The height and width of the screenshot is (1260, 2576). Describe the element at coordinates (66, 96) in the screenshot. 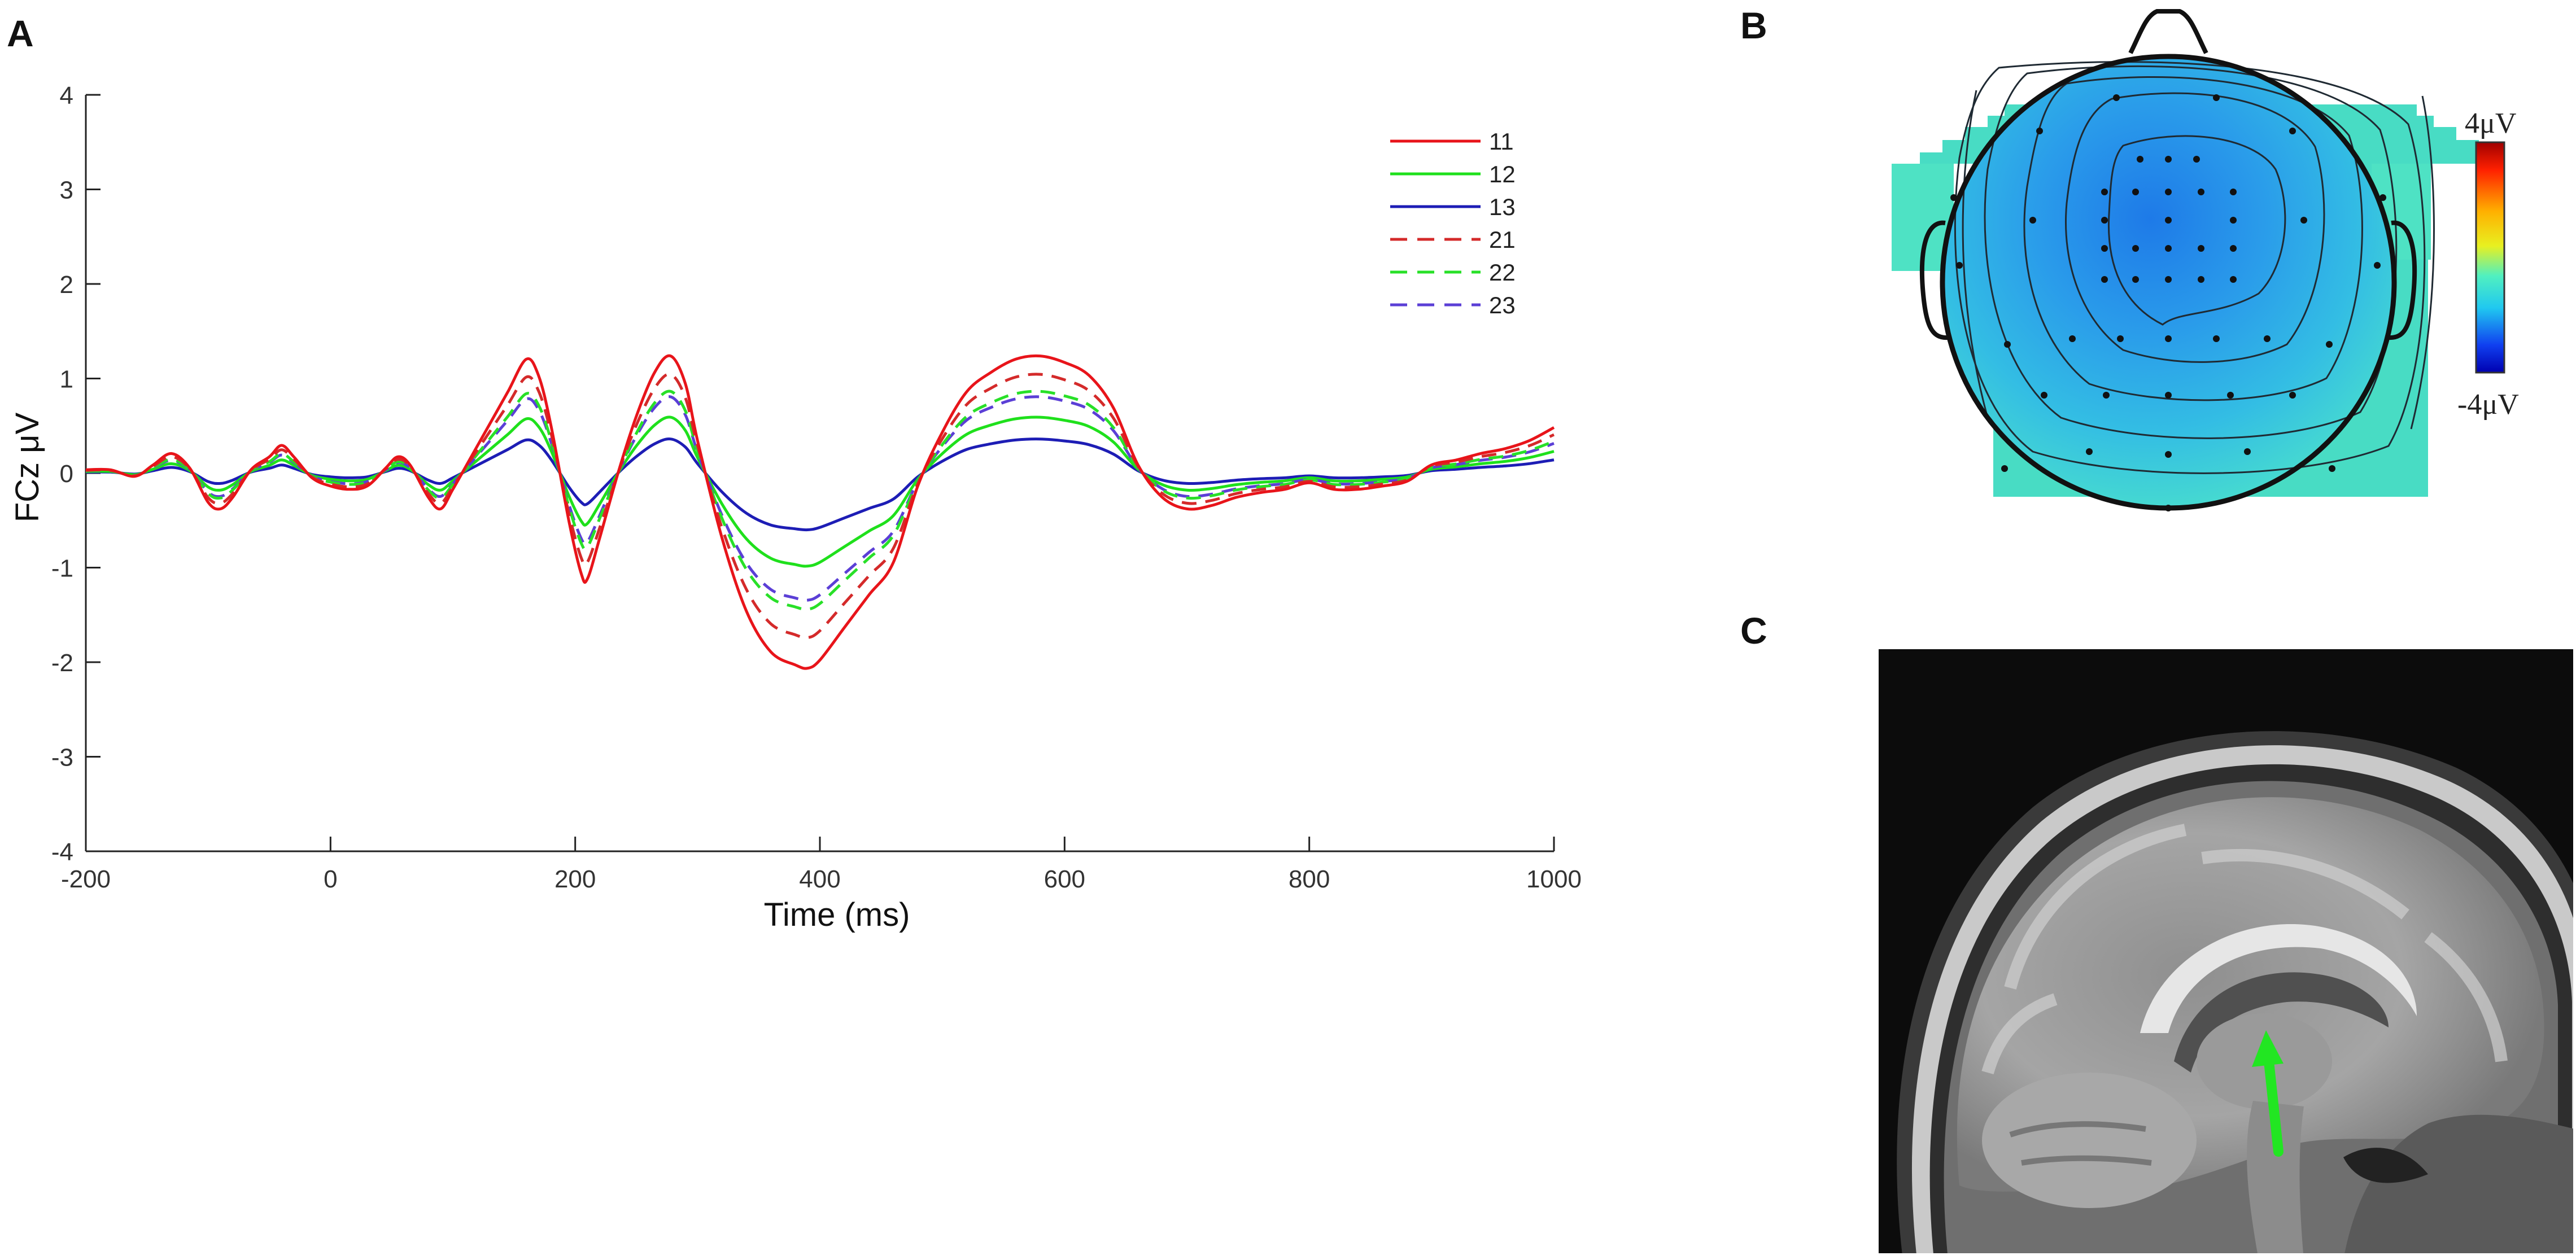

I see `y-tick-label: 4` at that location.